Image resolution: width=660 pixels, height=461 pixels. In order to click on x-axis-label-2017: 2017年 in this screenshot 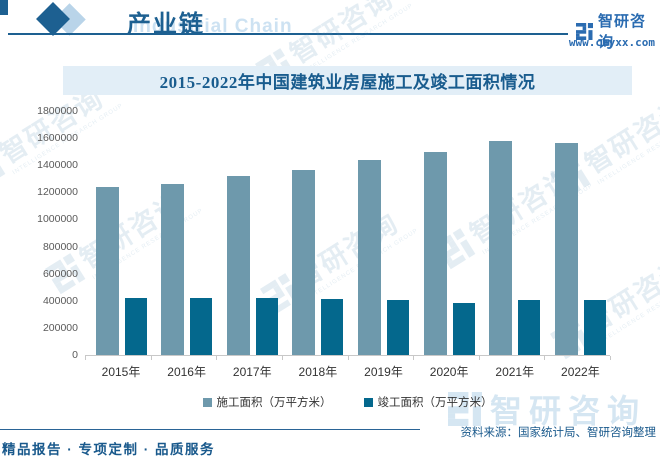, I will do `click(252, 372)`.